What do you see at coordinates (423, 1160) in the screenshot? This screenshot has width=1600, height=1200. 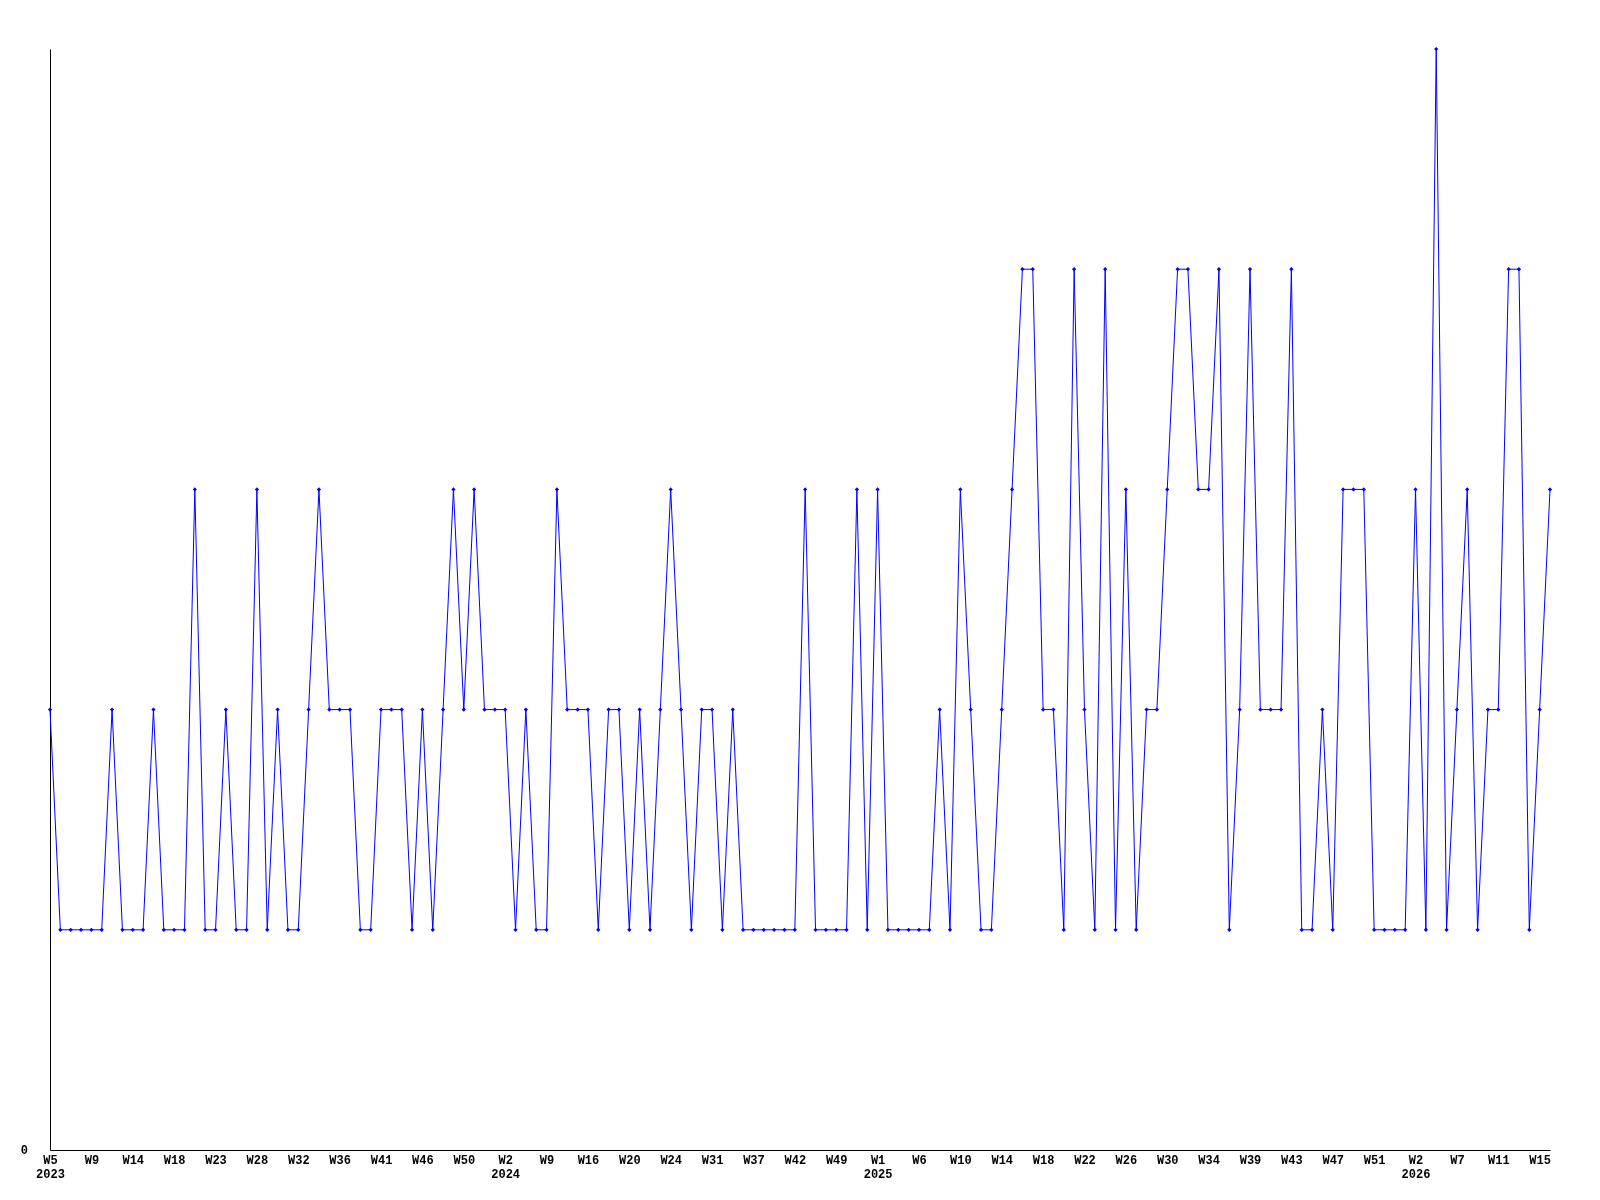 I see `x-tick-label: W46` at bounding box center [423, 1160].